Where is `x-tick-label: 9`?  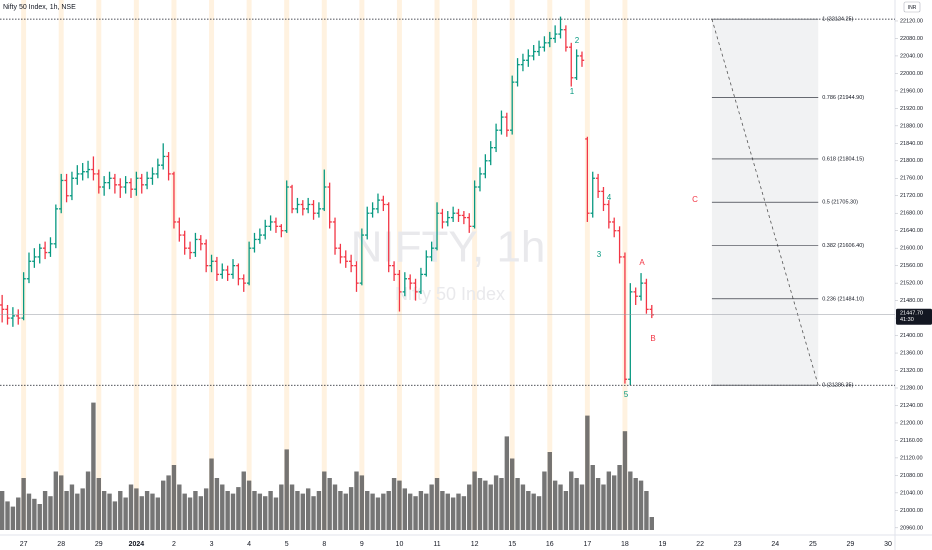 x-tick-label: 9 is located at coordinates (362, 544).